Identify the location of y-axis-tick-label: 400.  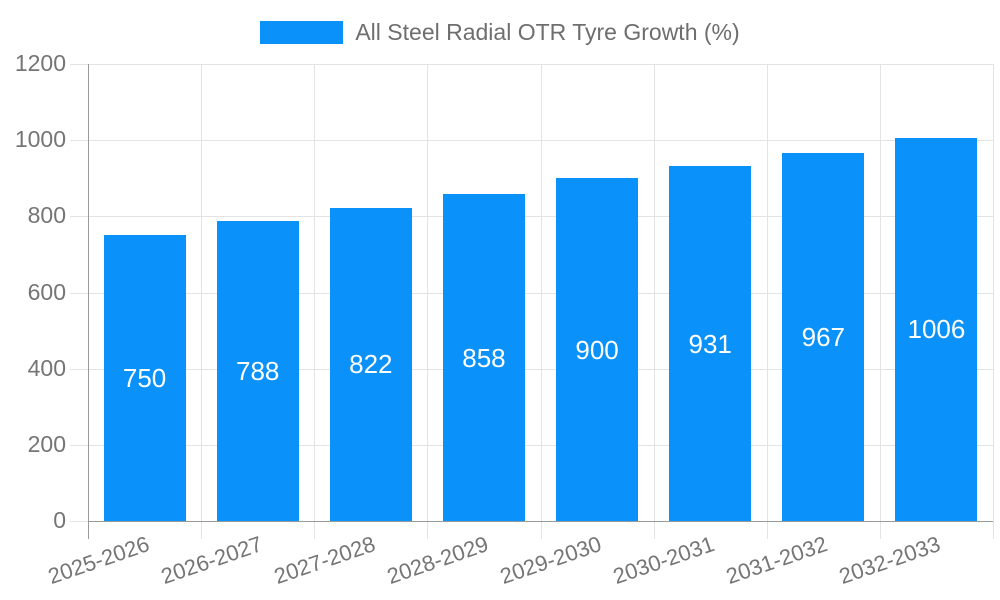
(46, 367).